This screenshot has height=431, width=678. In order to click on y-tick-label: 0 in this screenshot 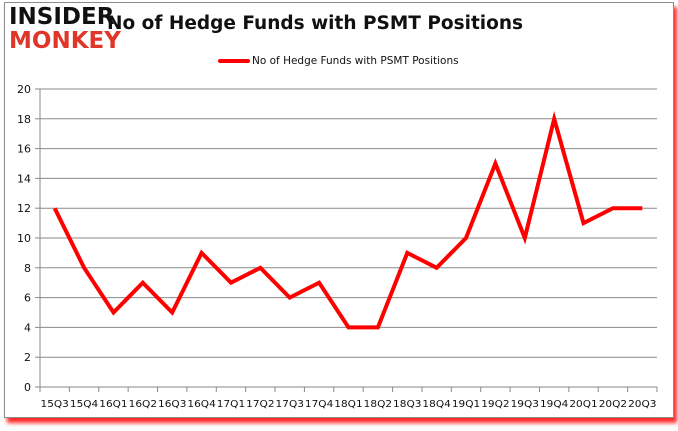, I will do `click(27, 387)`.